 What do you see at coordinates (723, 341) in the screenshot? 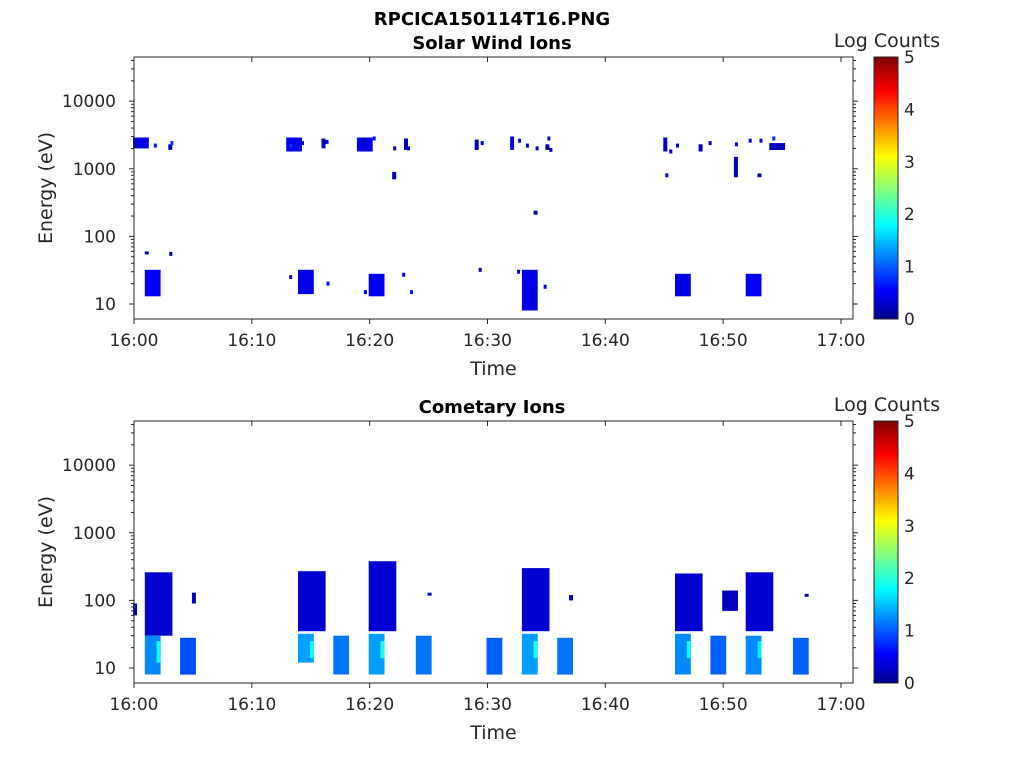
I see `x-tick-label: 16:50` at bounding box center [723, 341].